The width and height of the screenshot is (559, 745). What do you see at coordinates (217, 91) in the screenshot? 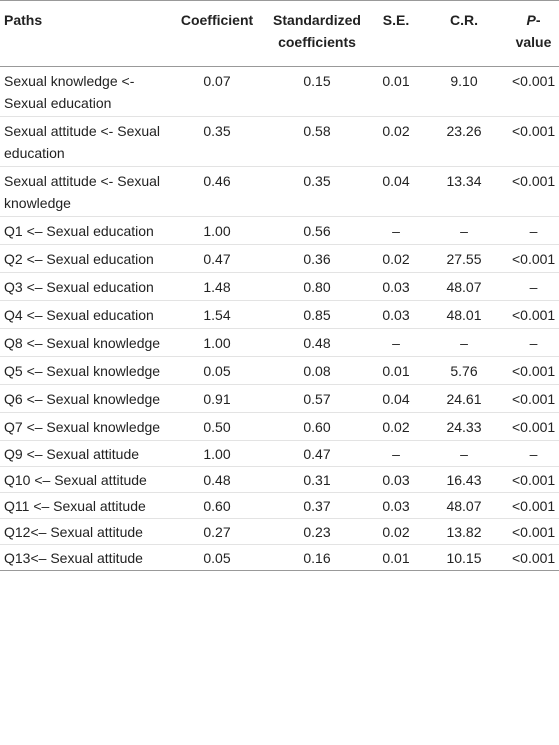
I see `value-cell: 0.07` at bounding box center [217, 91].